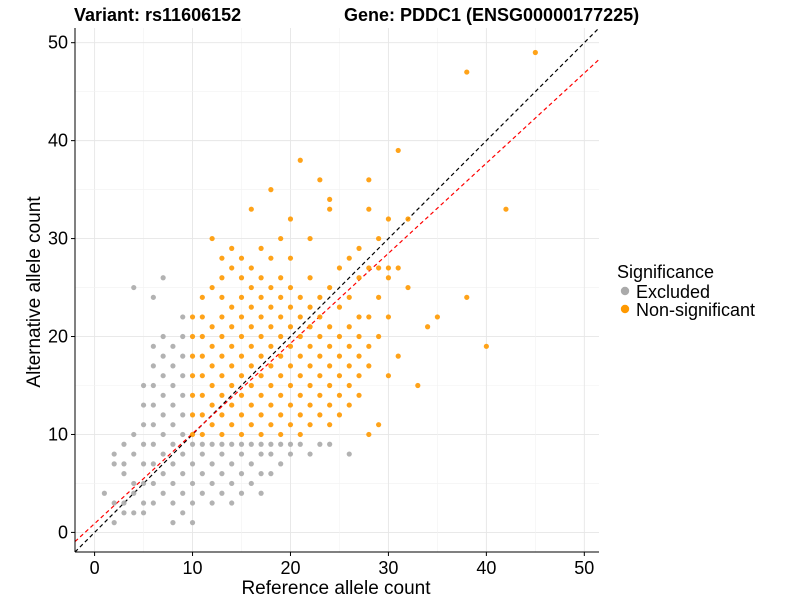 This screenshot has width=800, height=600. What do you see at coordinates (695, 310) in the screenshot?
I see `legend-label-non-significant: Non-significant` at bounding box center [695, 310].